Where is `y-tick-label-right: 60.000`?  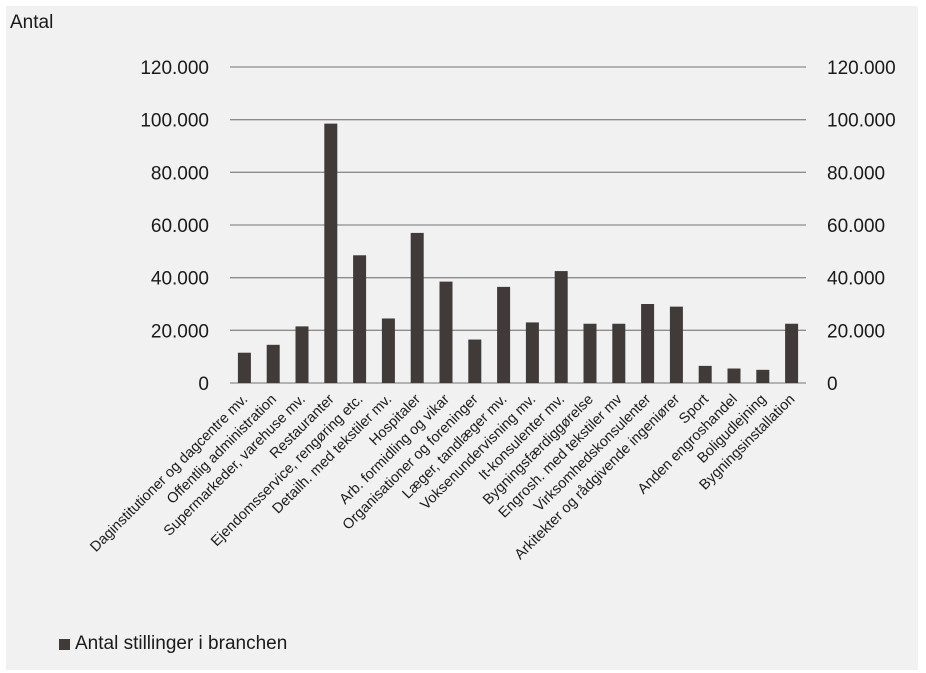 y-tick-label-right: 60.000 is located at coordinates (856, 226).